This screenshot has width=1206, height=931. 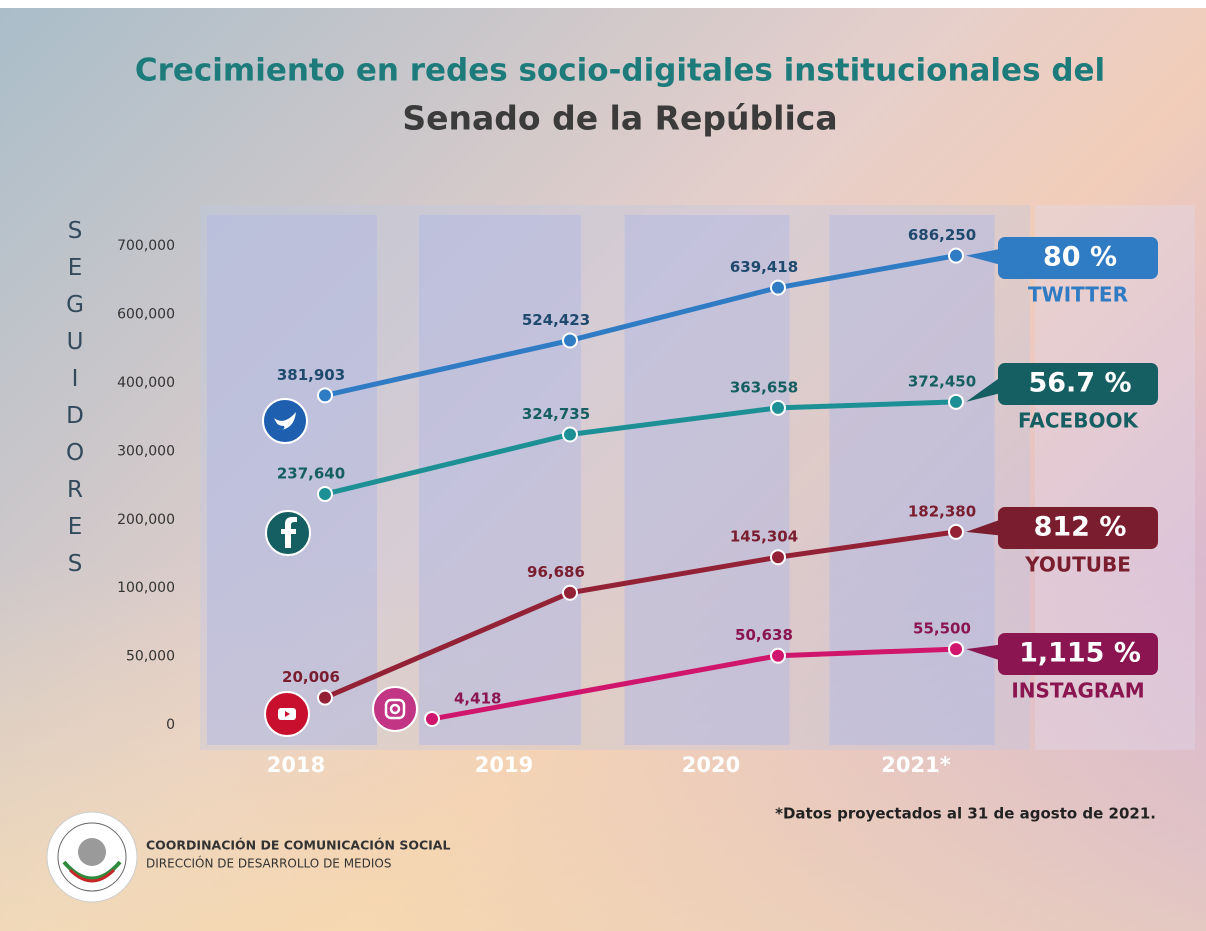 What do you see at coordinates (764, 267) in the screenshot?
I see `data-label: 639,418` at bounding box center [764, 267].